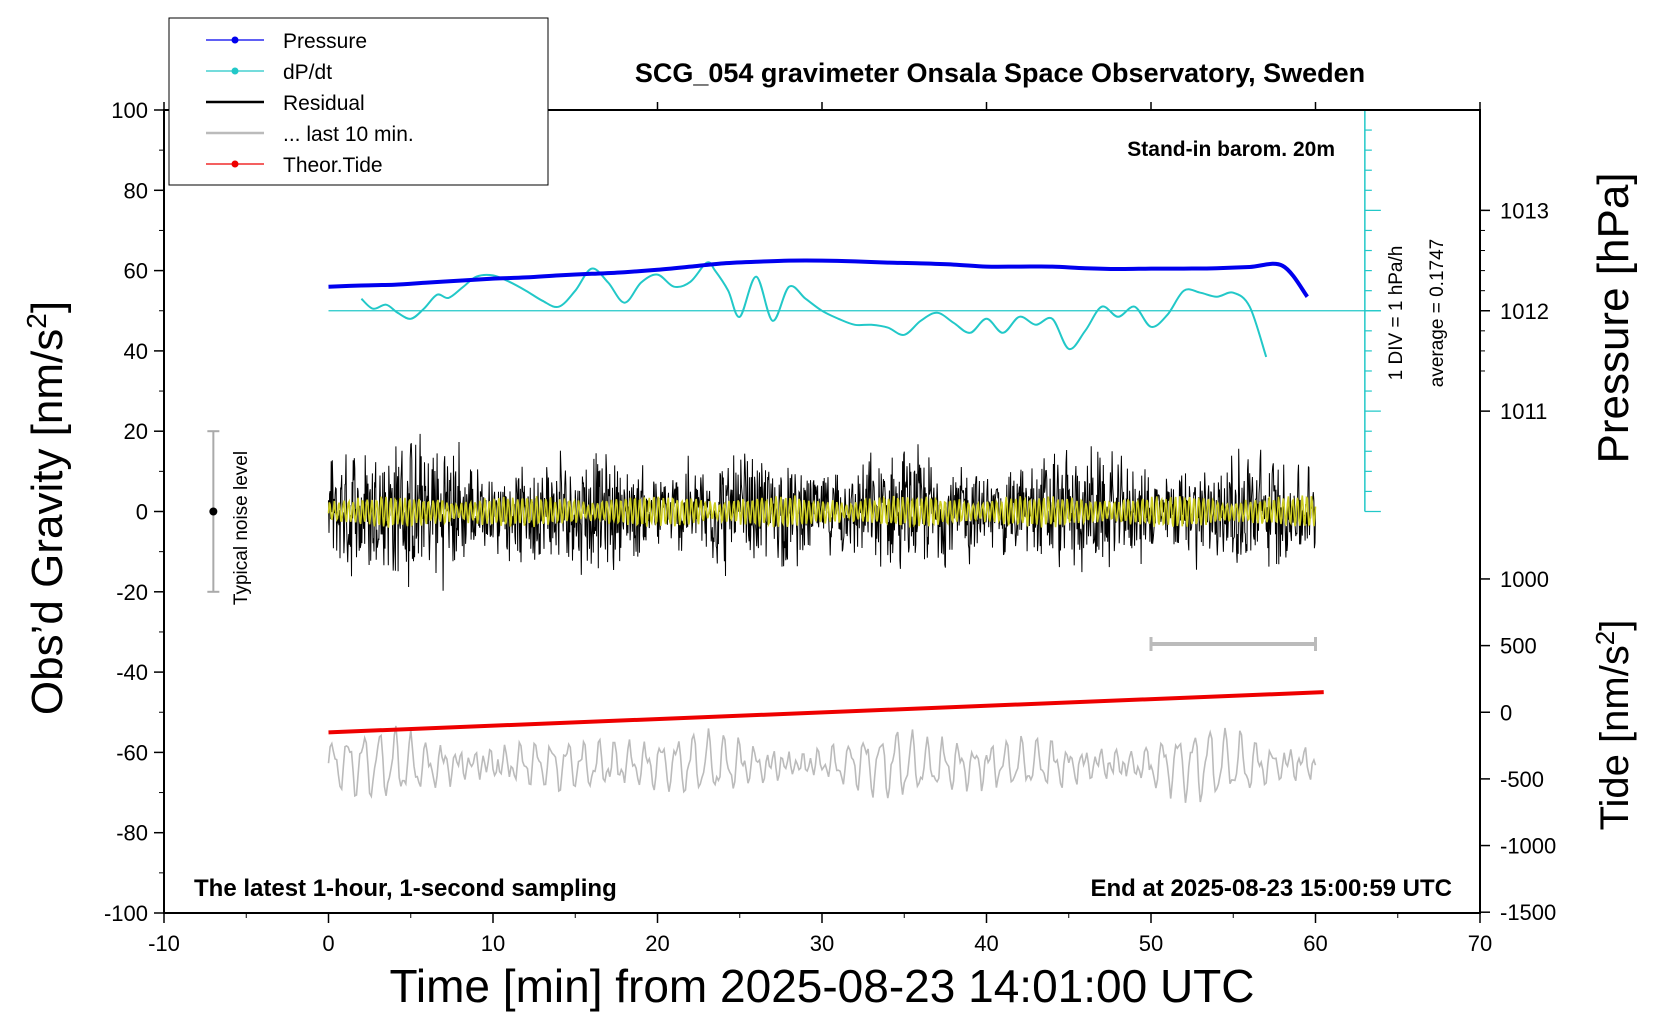  What do you see at coordinates (1528, 912) in the screenshot?
I see `tide-tick-label: -1500` at bounding box center [1528, 912].